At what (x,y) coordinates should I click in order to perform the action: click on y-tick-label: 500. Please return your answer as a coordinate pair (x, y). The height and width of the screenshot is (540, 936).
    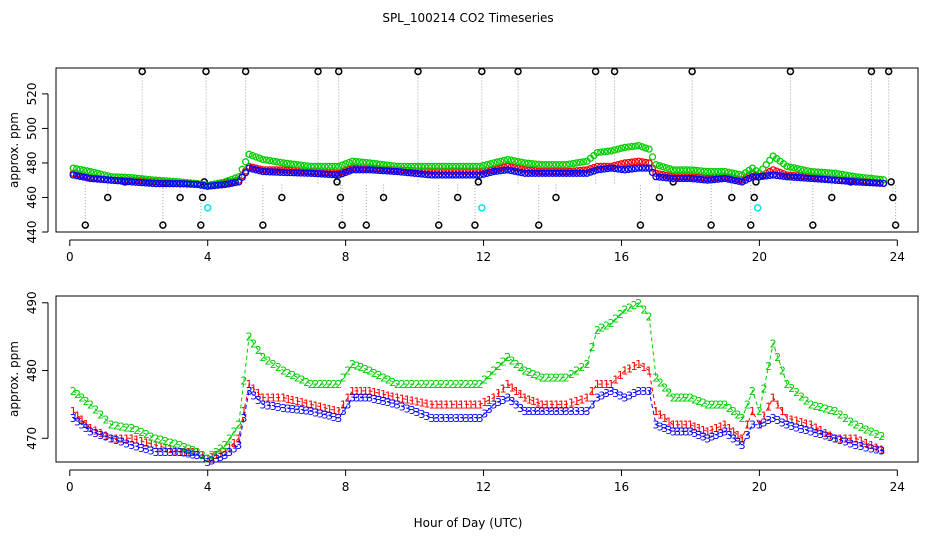
    Looking at the image, I should click on (32, 128).